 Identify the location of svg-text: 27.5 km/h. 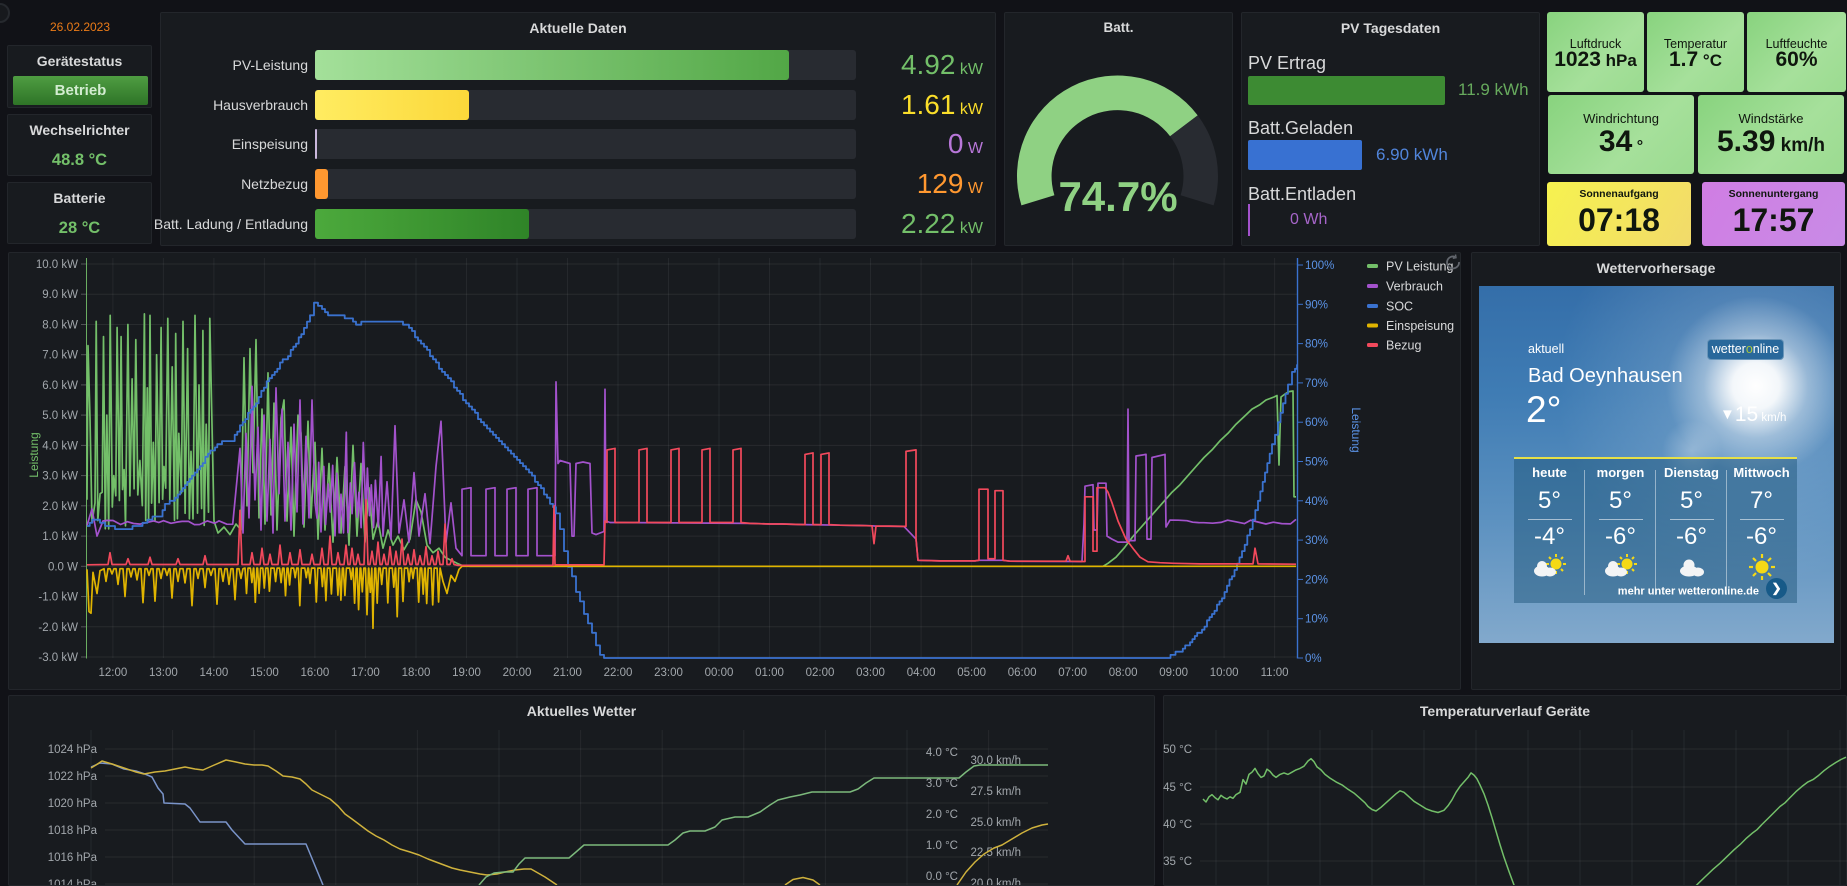
(996, 792).